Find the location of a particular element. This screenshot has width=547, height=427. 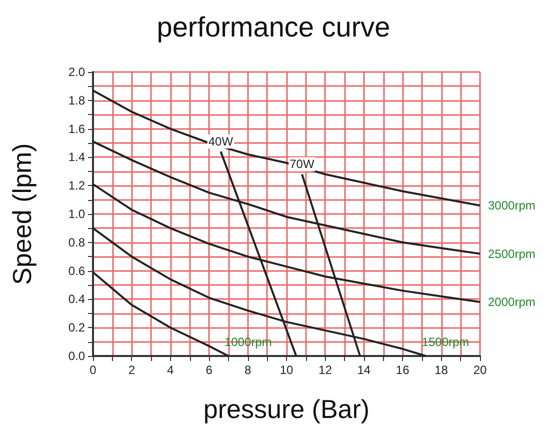

y-tick-label: 0.0 is located at coordinates (77, 356).